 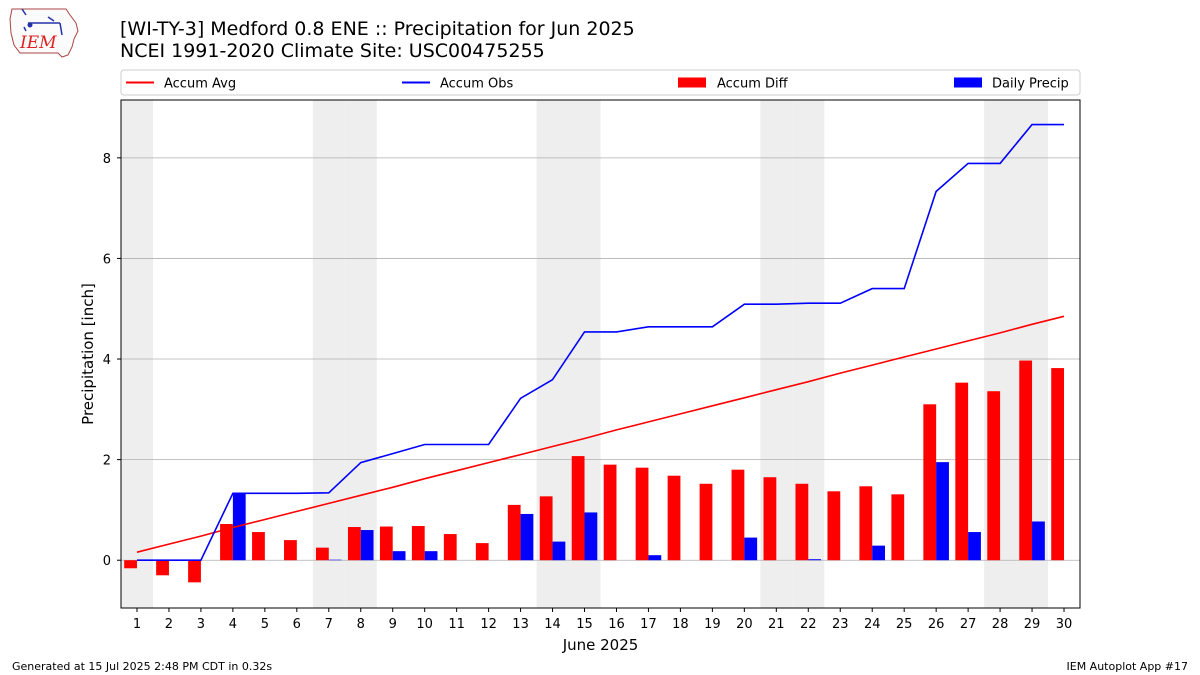 I want to click on x-tick-label: 2, so click(x=169, y=624).